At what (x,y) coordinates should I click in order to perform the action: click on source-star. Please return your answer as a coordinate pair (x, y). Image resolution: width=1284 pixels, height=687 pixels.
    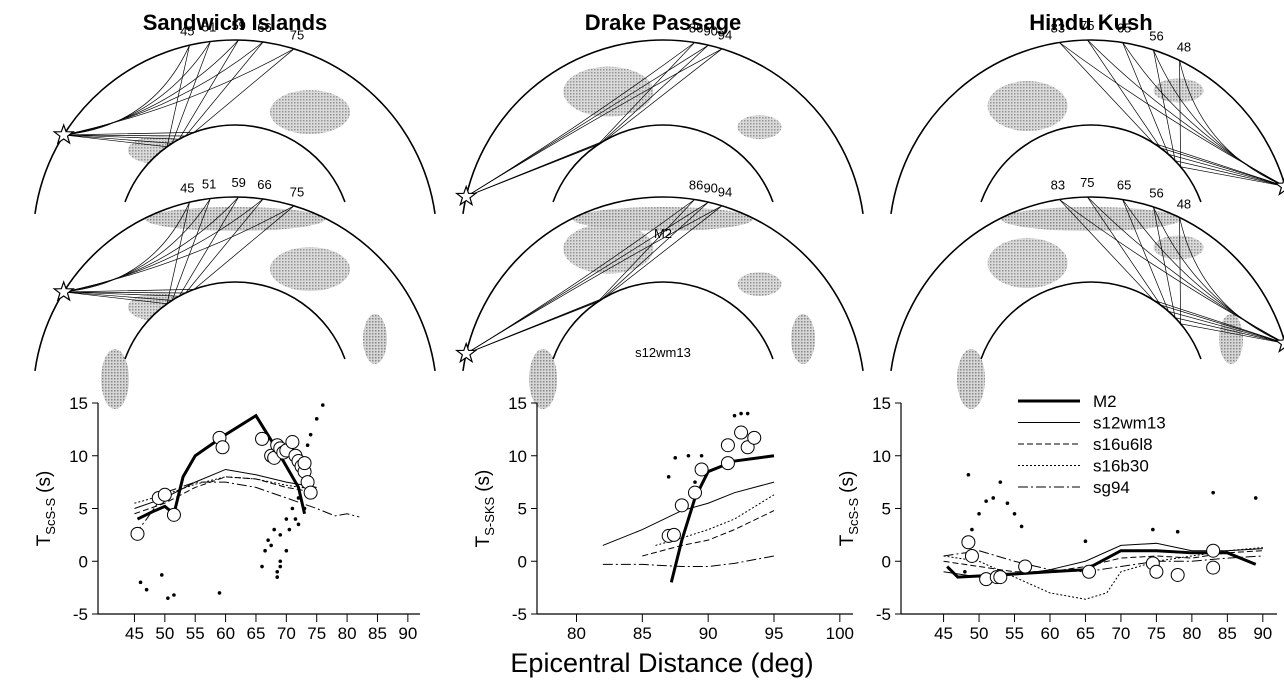
    Looking at the image, I should click on (466, 195).